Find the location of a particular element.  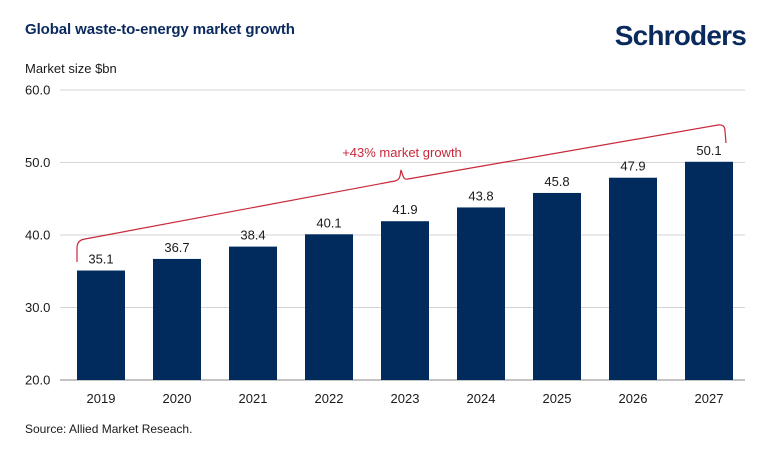

bar-value-label: 40.1 is located at coordinates (328, 222).